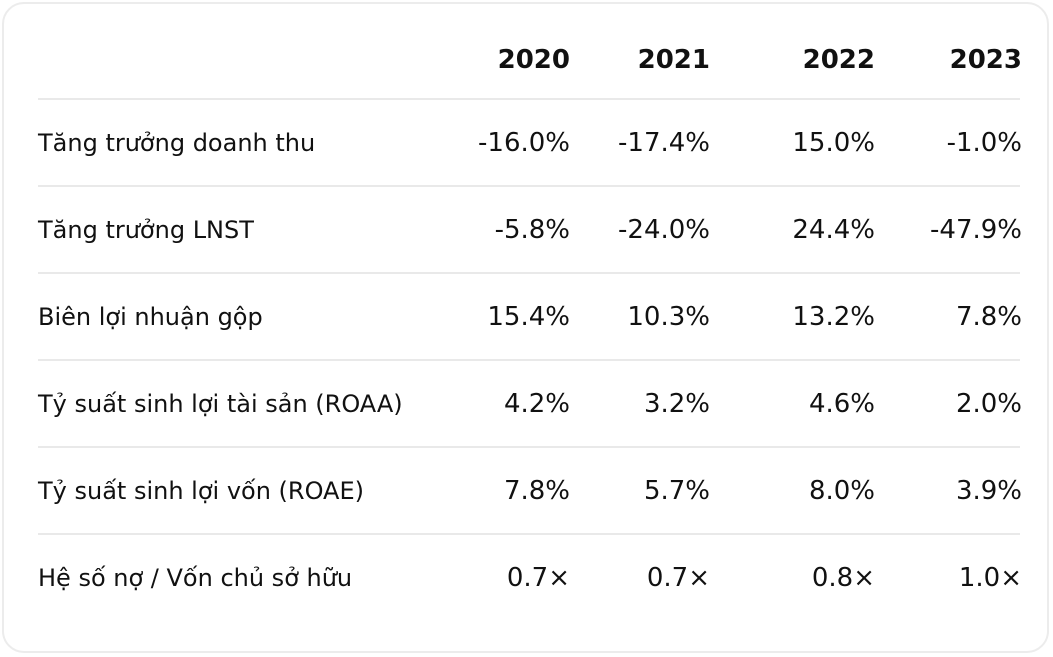  What do you see at coordinates (843, 578) in the screenshot?
I see `table-cell: 0.8×` at bounding box center [843, 578].